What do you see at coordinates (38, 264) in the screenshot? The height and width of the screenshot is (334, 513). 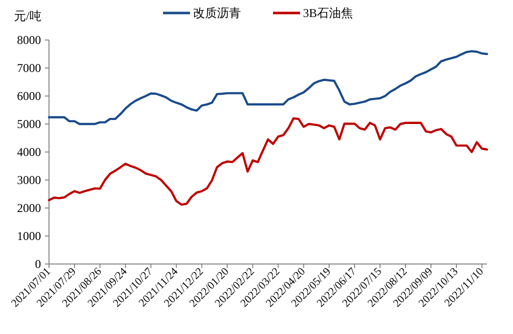 I see `y-tick-label: 0` at bounding box center [38, 264].